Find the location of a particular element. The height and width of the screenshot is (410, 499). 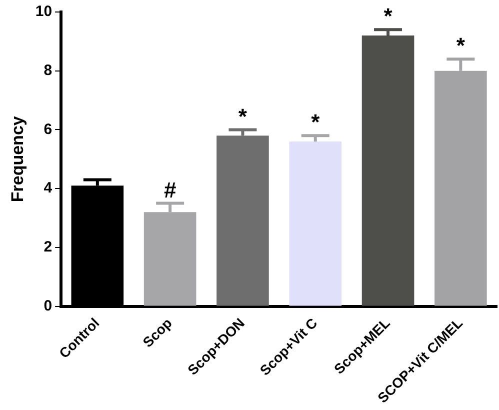

y-tick-label: 0 is located at coordinates (48, 305).